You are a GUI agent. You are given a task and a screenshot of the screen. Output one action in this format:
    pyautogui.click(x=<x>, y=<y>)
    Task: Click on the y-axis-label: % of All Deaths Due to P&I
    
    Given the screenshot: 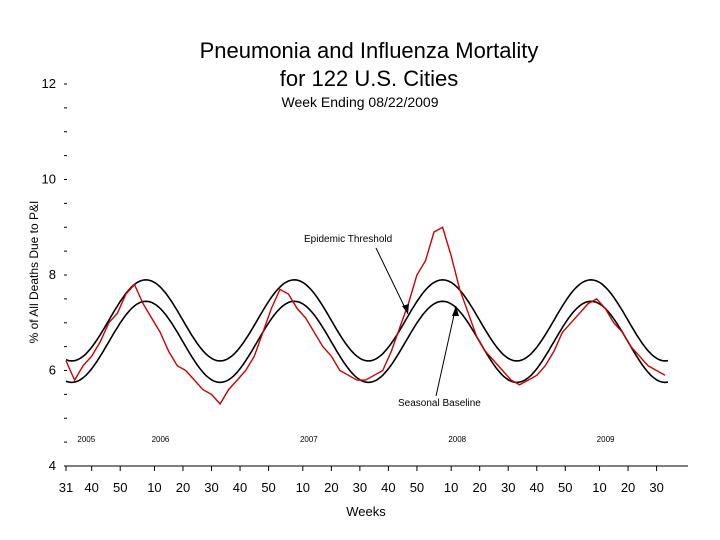 What is the action you would take?
    pyautogui.click(x=34, y=272)
    